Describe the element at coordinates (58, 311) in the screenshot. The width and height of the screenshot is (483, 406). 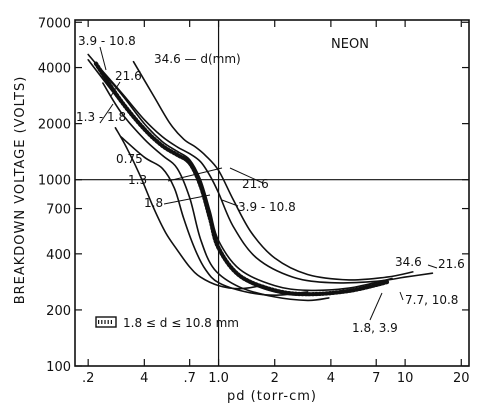
I see `y-tick-label: 200` at that location.